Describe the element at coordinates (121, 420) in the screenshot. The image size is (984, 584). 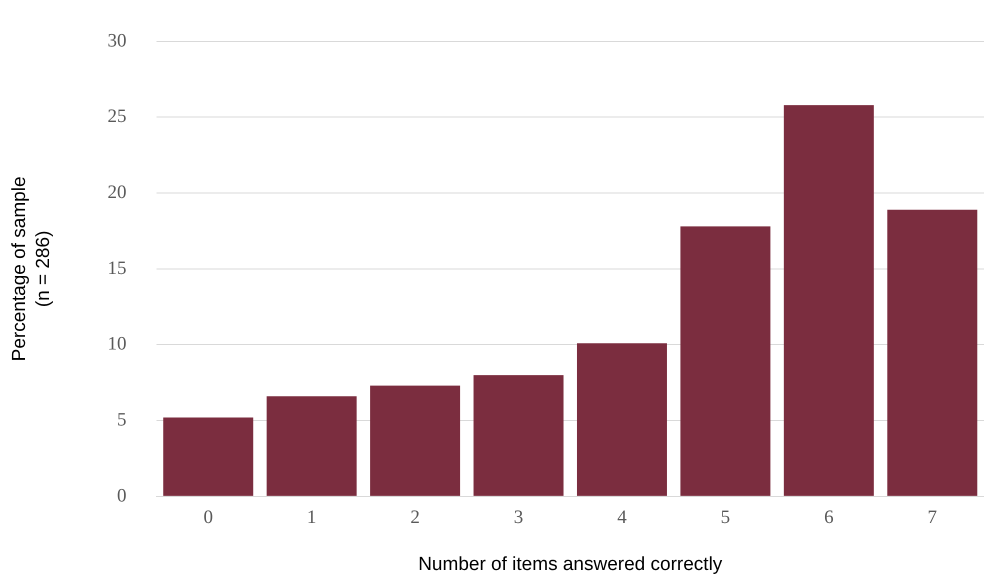
I see `y-tick-label: 5` at that location.